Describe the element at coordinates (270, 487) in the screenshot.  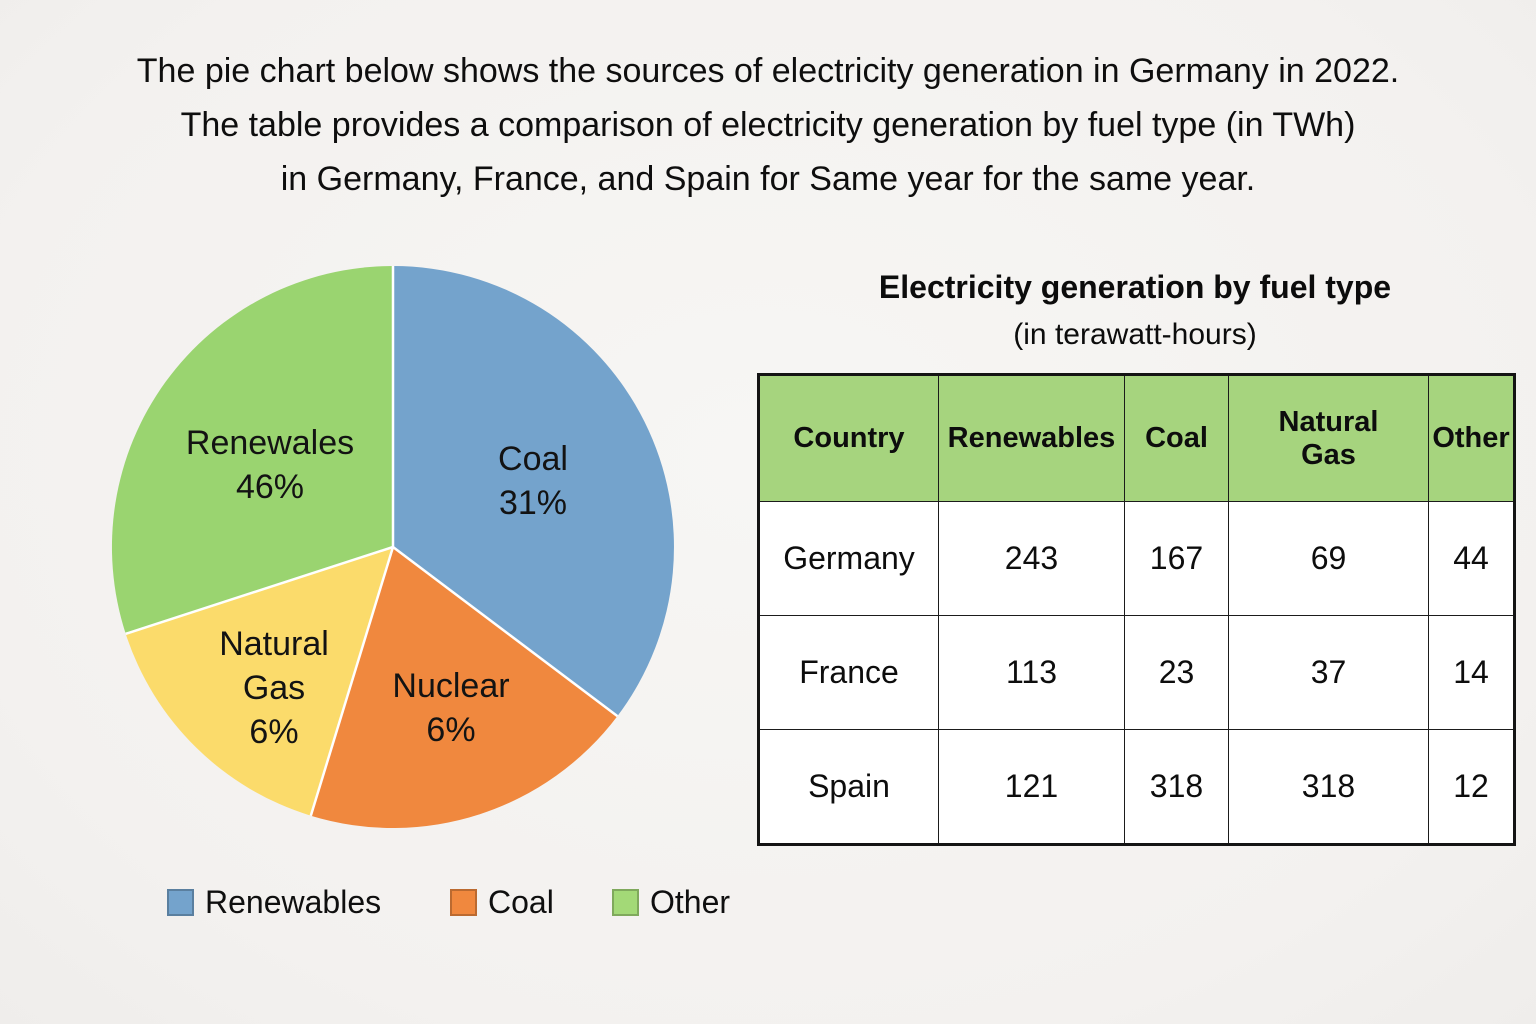
I see `pie-label-renewales-pct: 46%` at that location.